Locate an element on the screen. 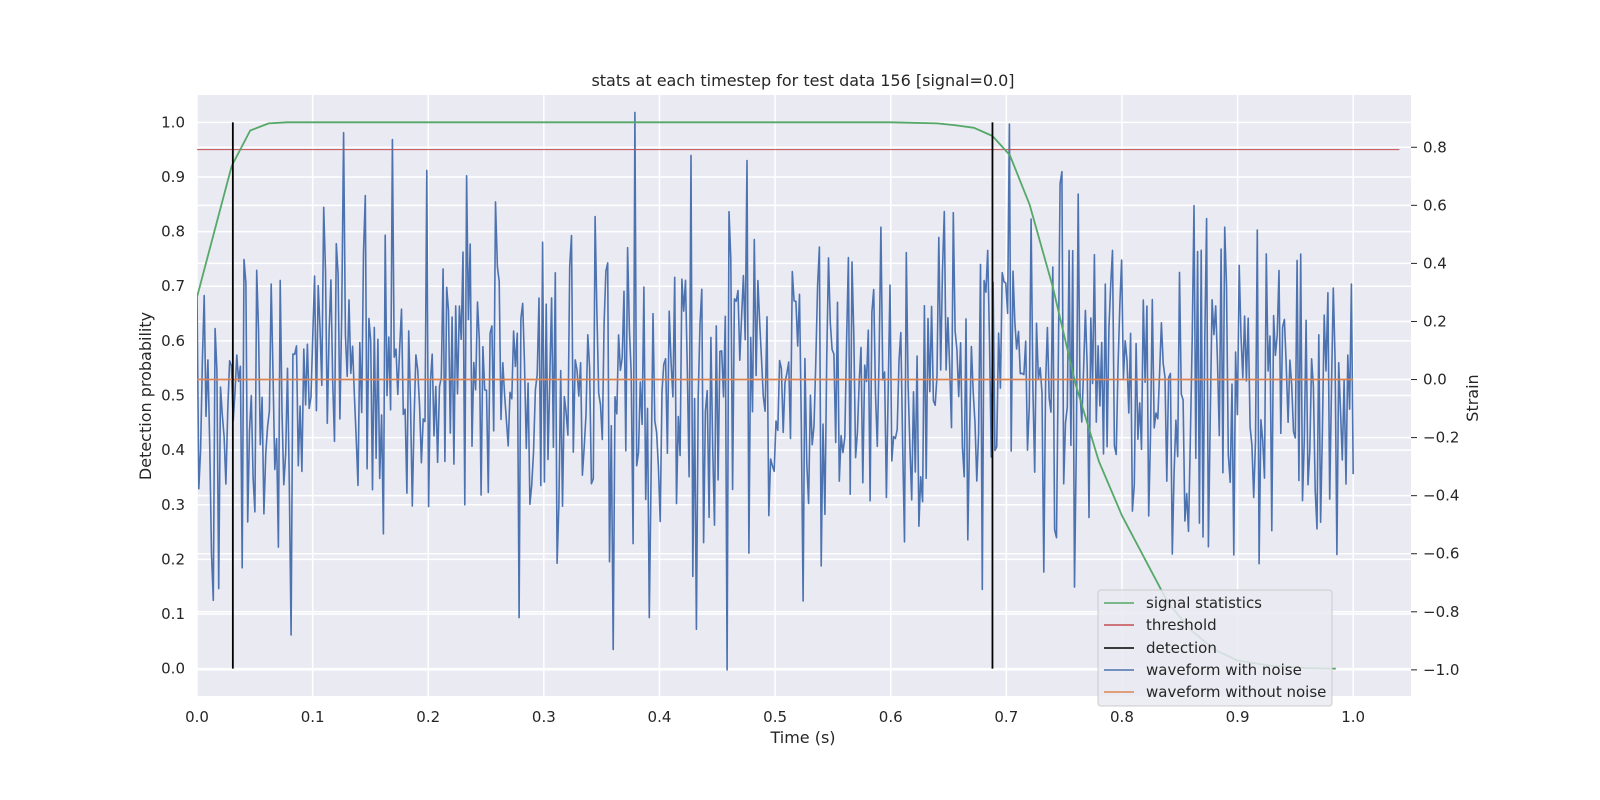  legend-label-waveform-without-noise: waveform without noise is located at coordinates (1236, 692).